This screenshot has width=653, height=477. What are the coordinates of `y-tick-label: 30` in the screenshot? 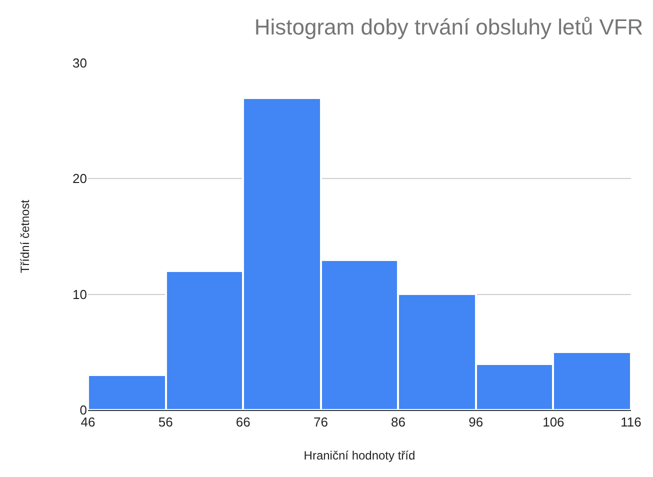 It's located at (79, 63).